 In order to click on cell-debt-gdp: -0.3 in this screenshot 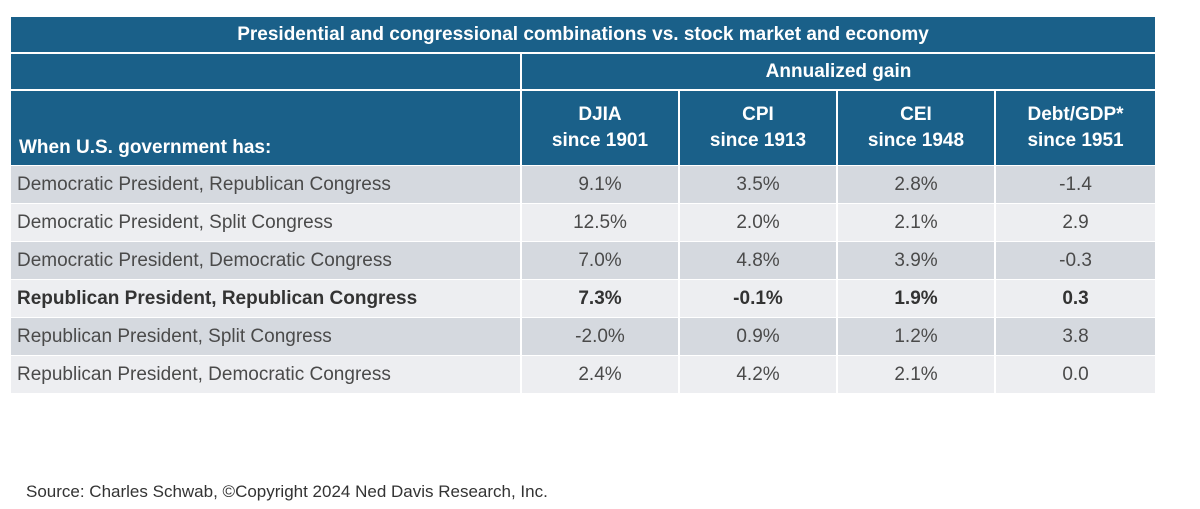, I will do `click(1075, 260)`.